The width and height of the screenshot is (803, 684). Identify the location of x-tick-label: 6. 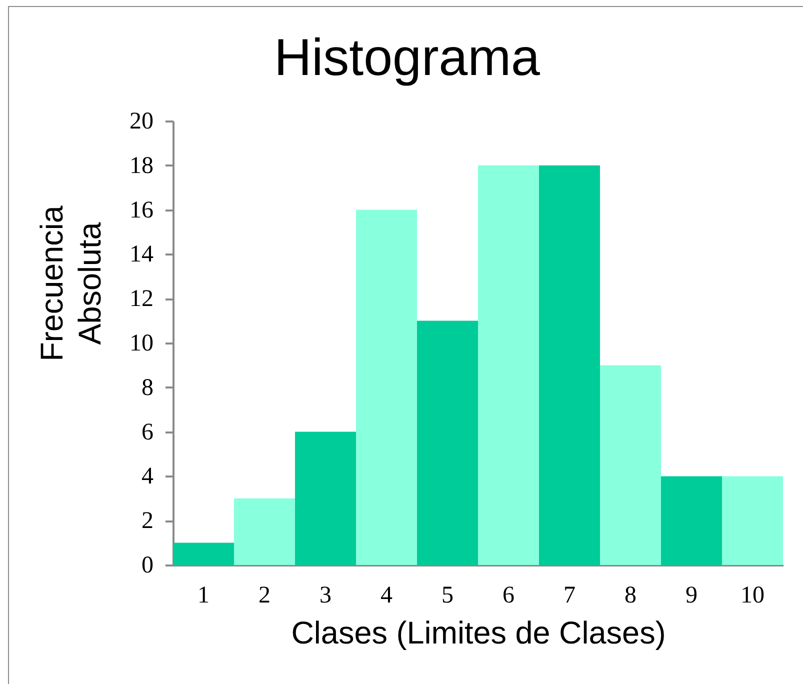
(508, 595).